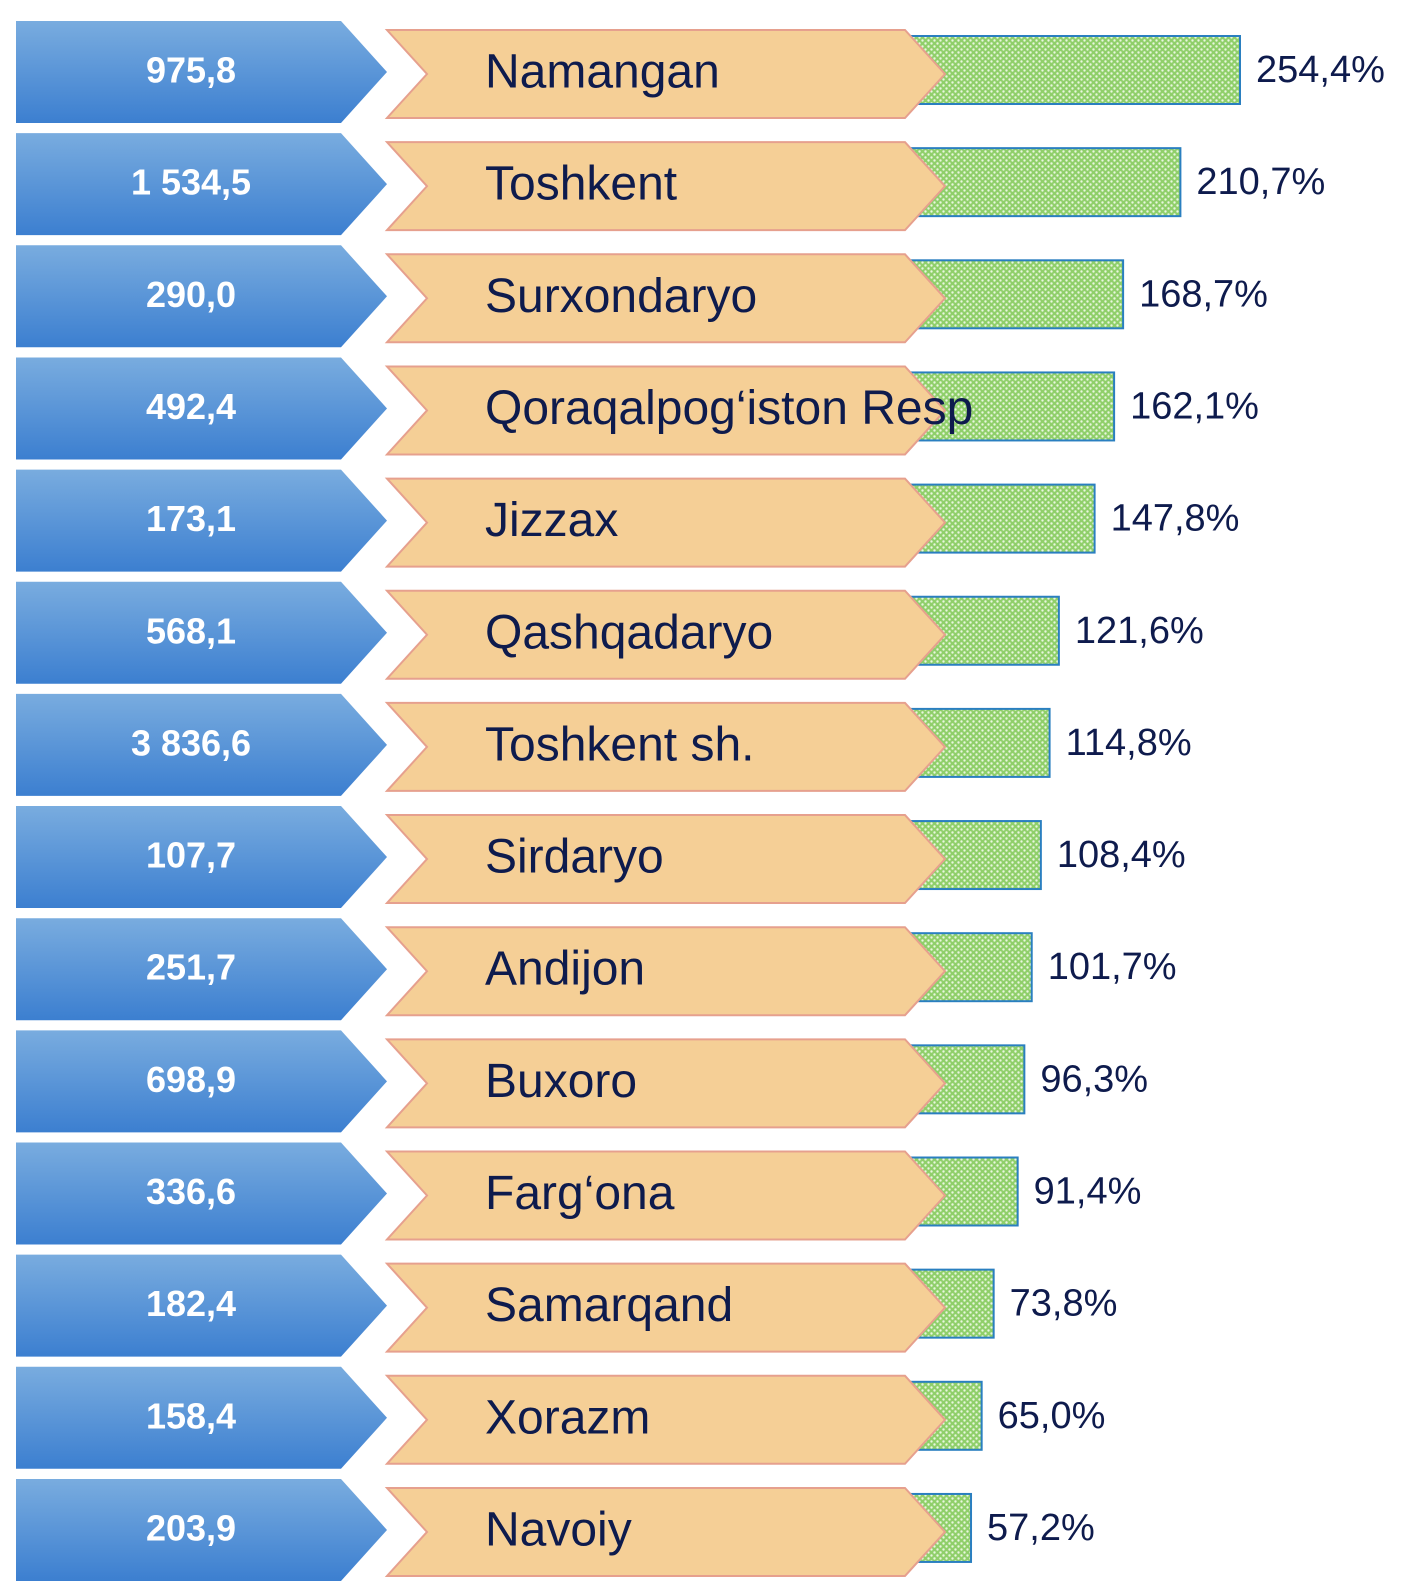  Describe the element at coordinates (567, 1417) in the screenshot. I see `region-name: Xorazm` at that location.